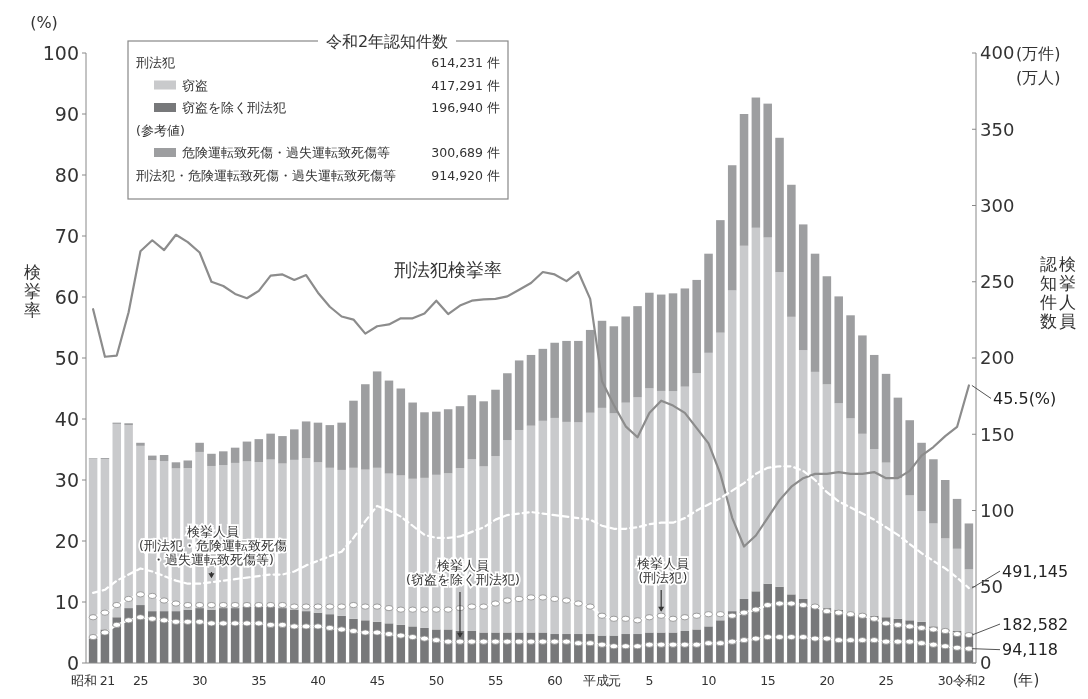  What do you see at coordinates (465, 63) in the screenshot?
I see `annotation: 614,231 件` at bounding box center [465, 63].